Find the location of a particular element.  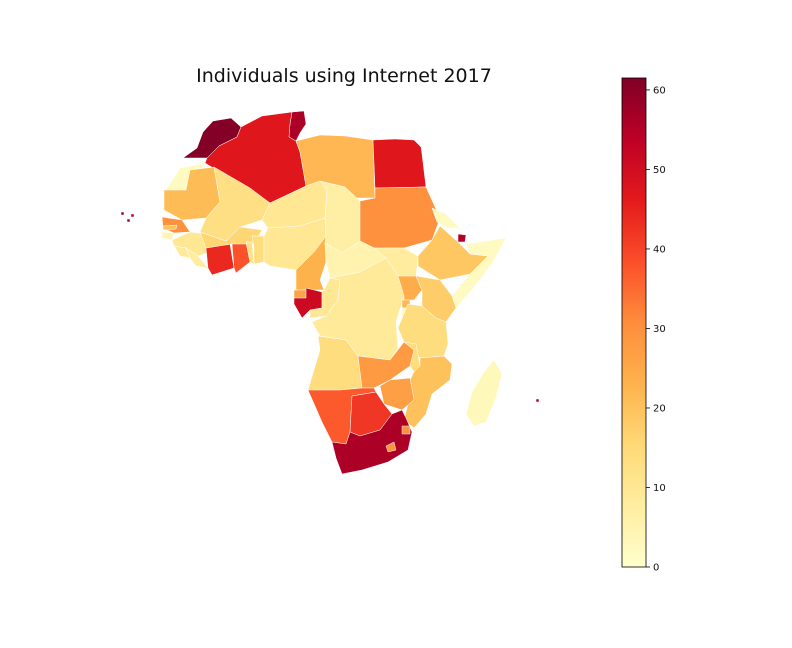

colorbar: 0 10 20 30 40 50 60 is located at coordinates (643, 325).